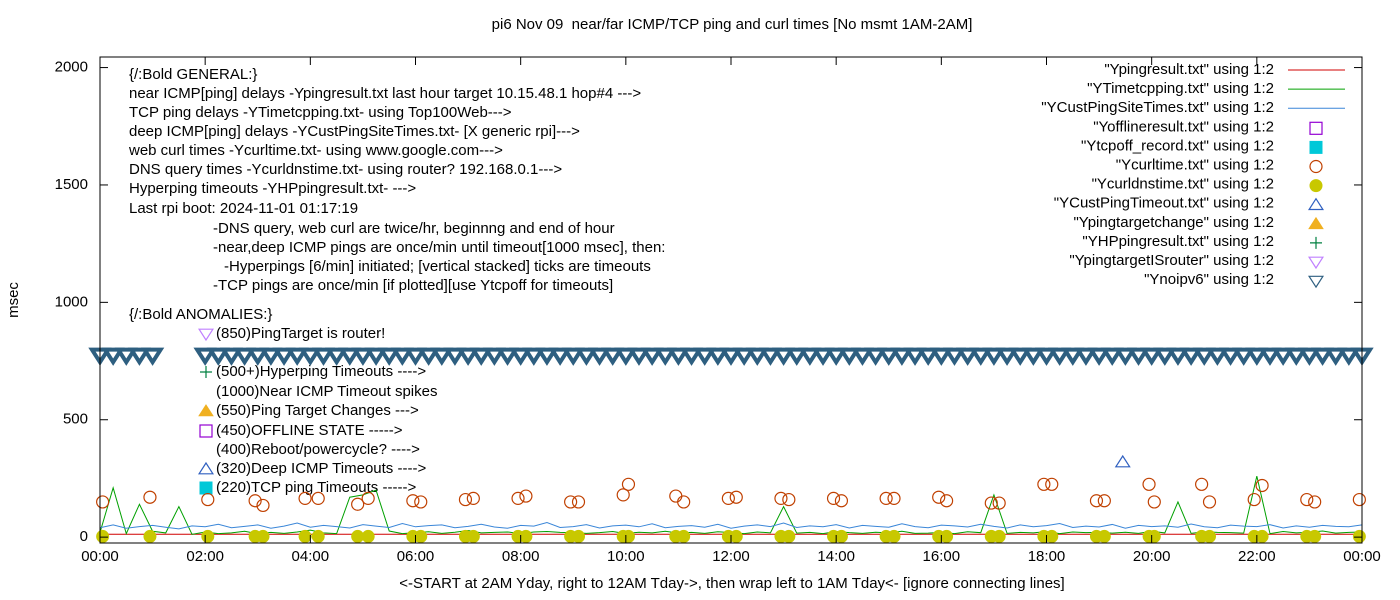  Describe the element at coordinates (300, 333) in the screenshot. I see `annotation: (850)PingTarget is router!` at that location.